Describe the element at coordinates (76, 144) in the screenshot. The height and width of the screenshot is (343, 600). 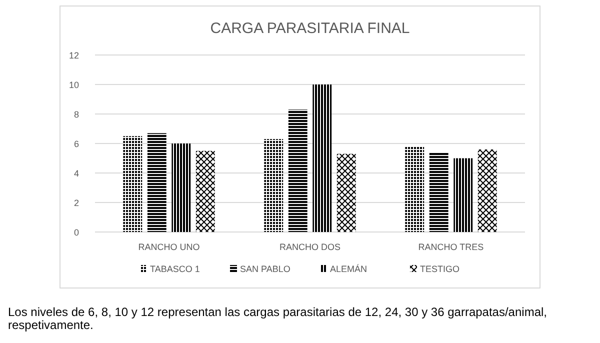
I see `y-tick-label: 6` at that location.